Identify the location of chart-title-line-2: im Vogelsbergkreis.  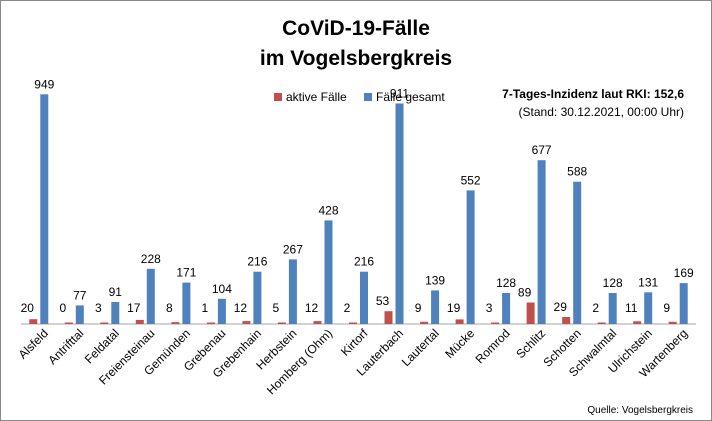
(356, 58).